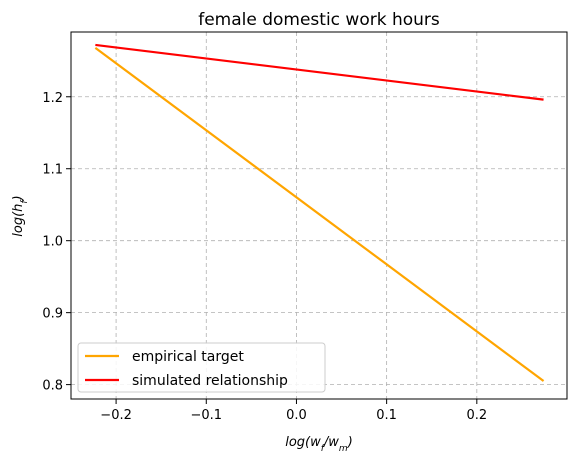  What do you see at coordinates (116, 415) in the screenshot?
I see `x-tick-label: −0.2` at bounding box center [116, 415].